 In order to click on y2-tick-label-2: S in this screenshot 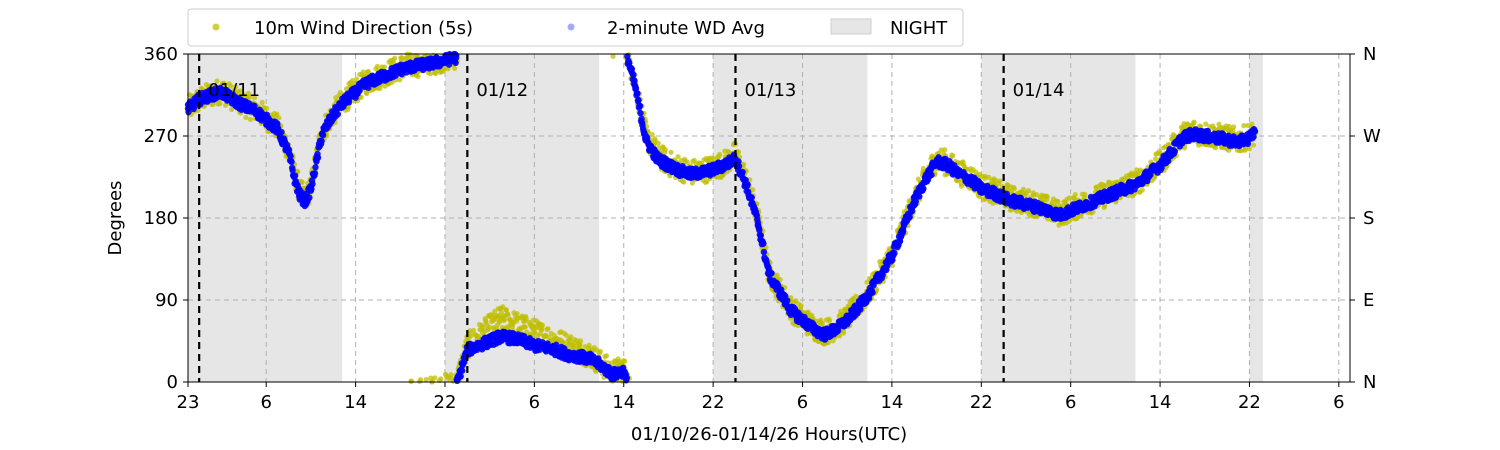, I will do `click(1368, 218)`.